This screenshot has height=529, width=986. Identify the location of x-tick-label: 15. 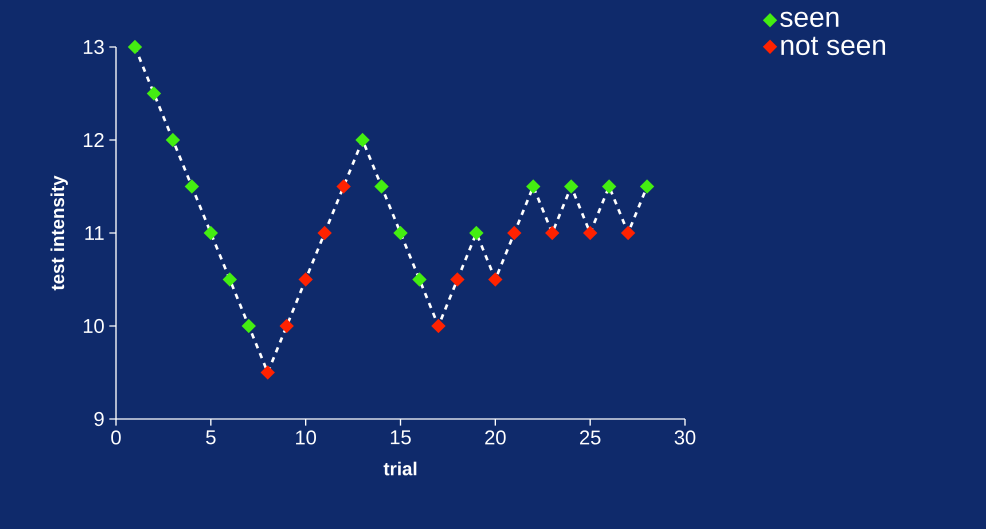
(400, 437).